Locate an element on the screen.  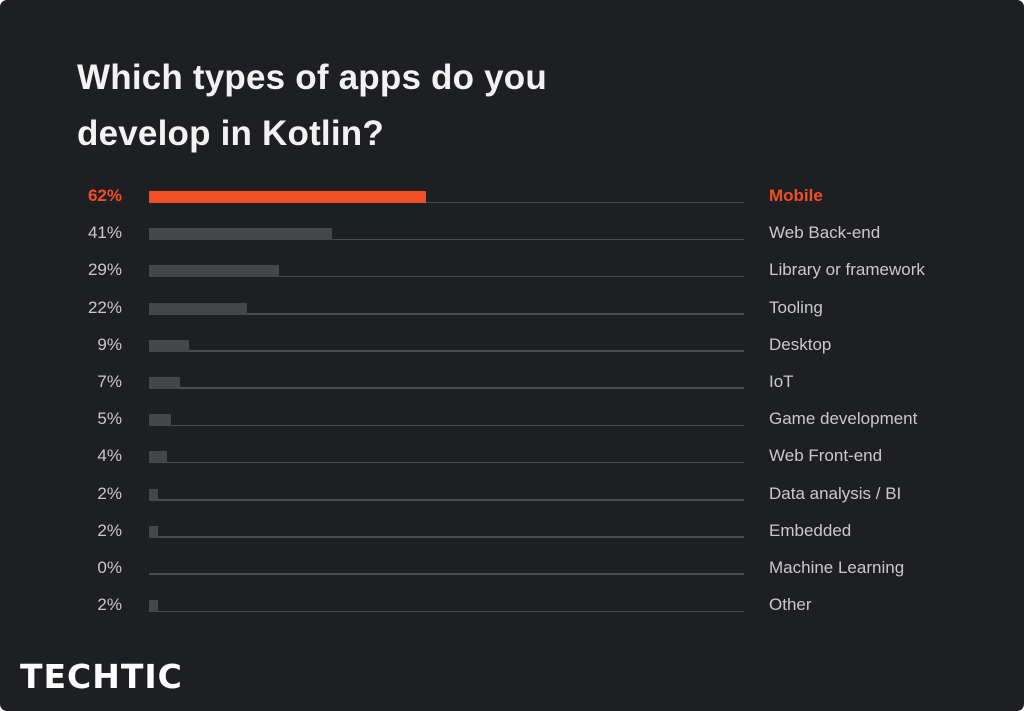
bar-row: 2% Embedded is located at coordinates (512, 530).